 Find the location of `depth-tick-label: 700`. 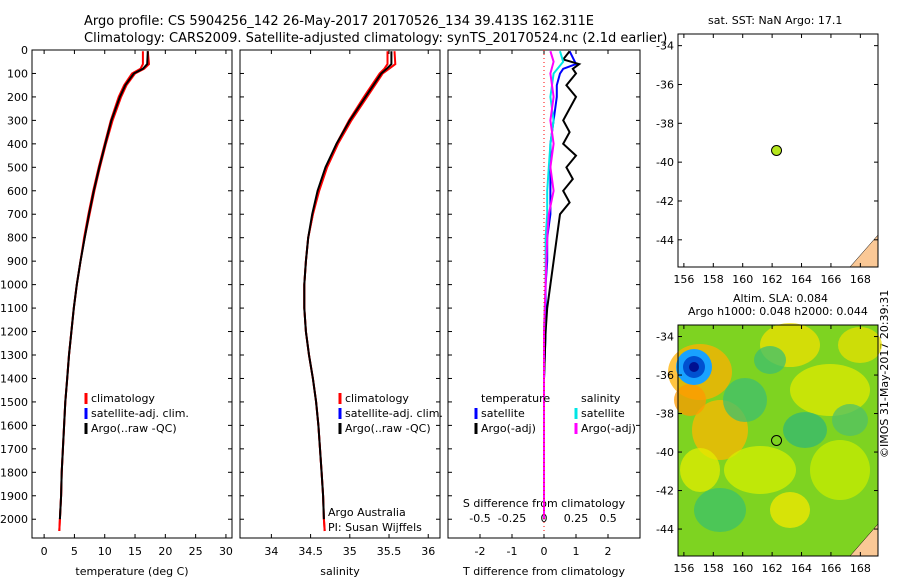

depth-tick-label: 700 is located at coordinates (17, 214).